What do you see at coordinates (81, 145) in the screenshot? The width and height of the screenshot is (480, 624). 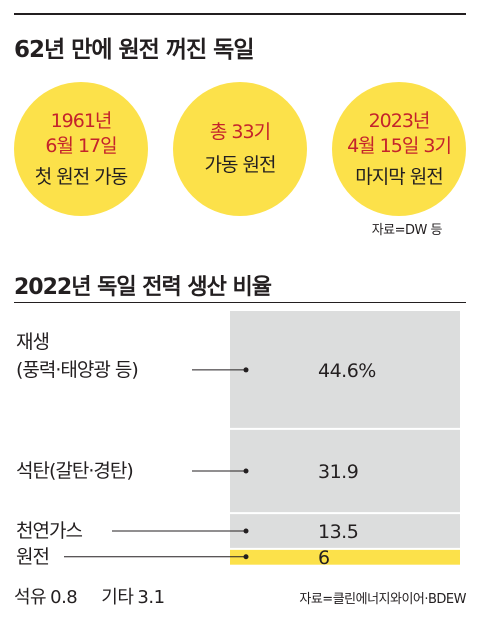 I see `circle-1-date: 6월 17일` at bounding box center [81, 145].